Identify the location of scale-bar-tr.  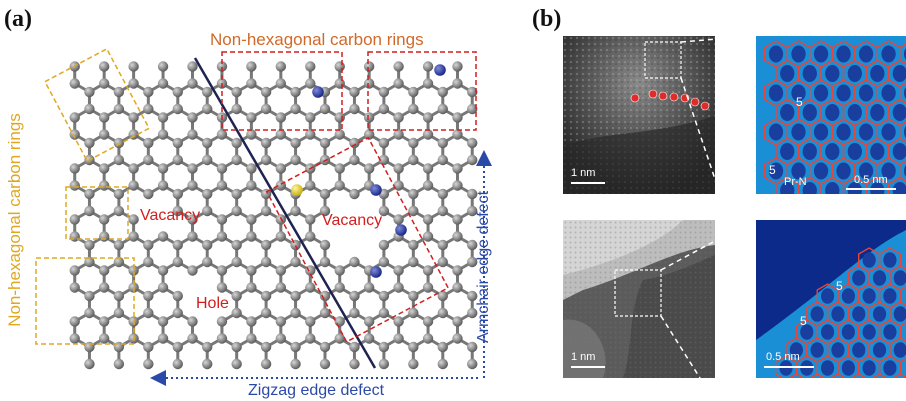
(871, 189).